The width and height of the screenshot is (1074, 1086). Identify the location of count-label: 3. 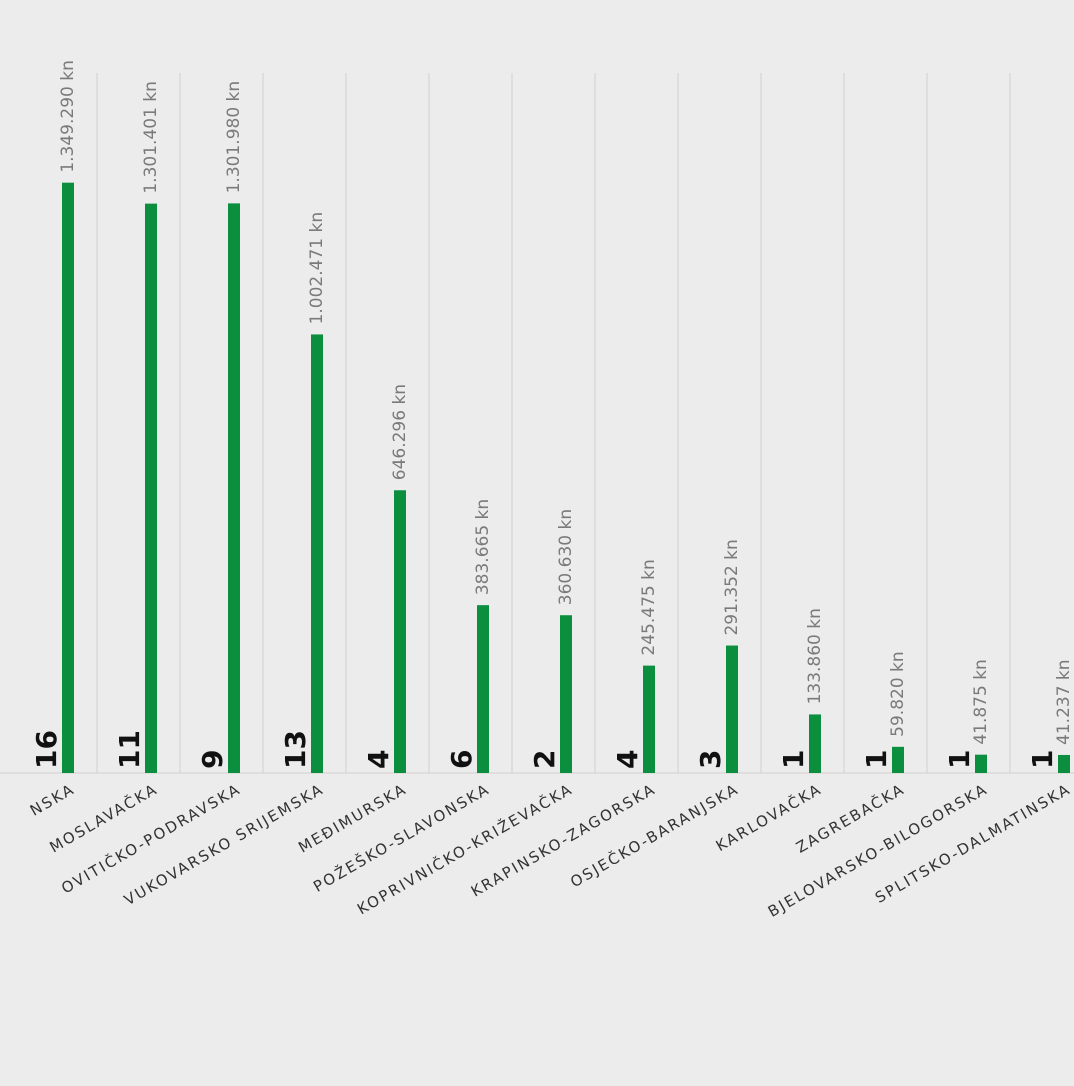
(710, 759).